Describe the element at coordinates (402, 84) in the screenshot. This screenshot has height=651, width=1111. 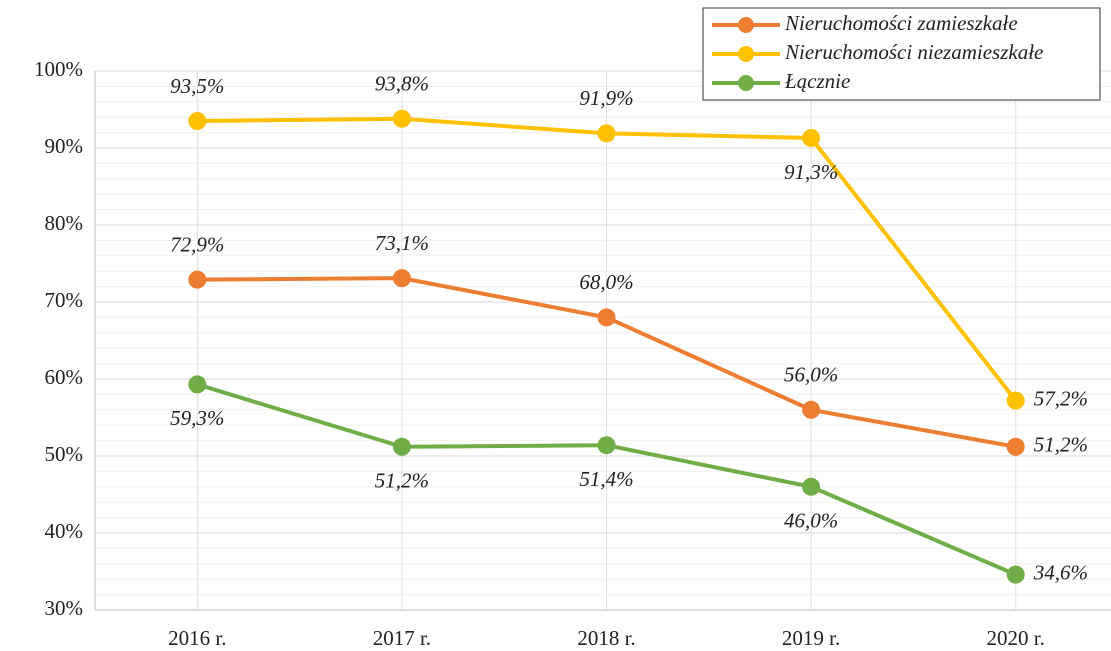
I see `data-label: 93,8%` at that location.